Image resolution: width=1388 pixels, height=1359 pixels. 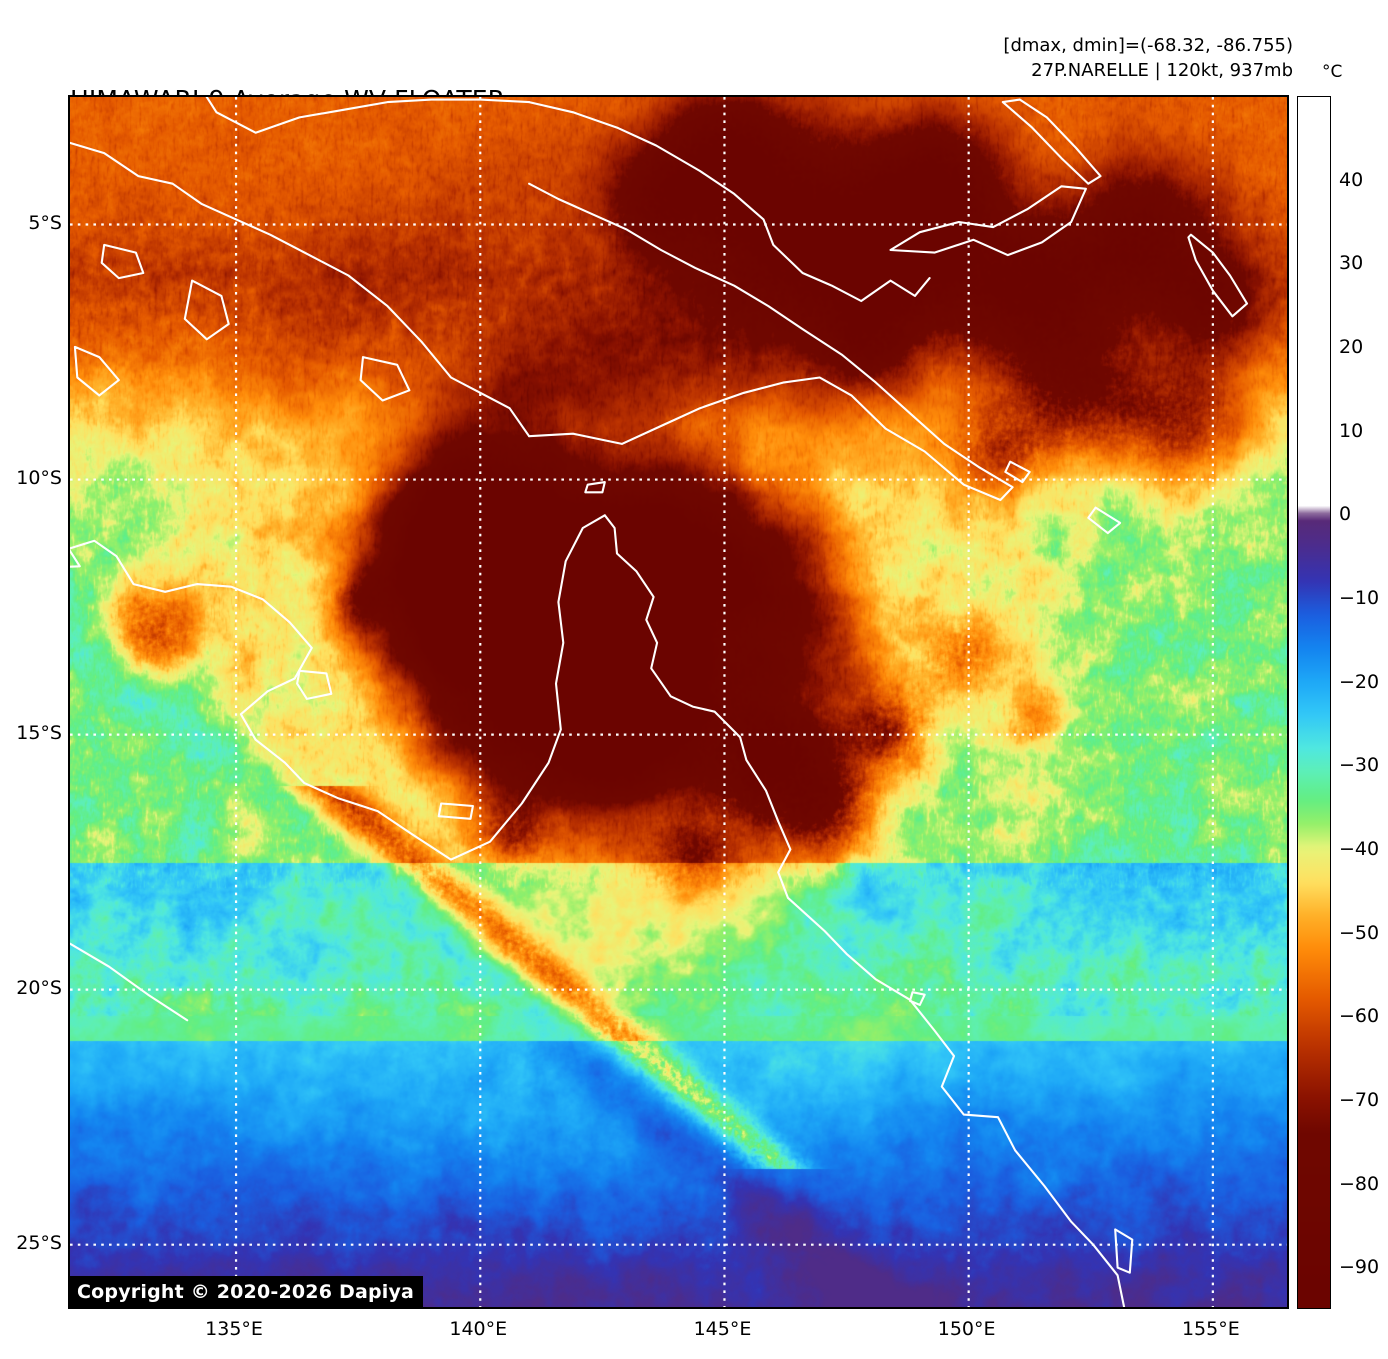 I want to click on coastline-bougainville, so click(x=1218, y=275).